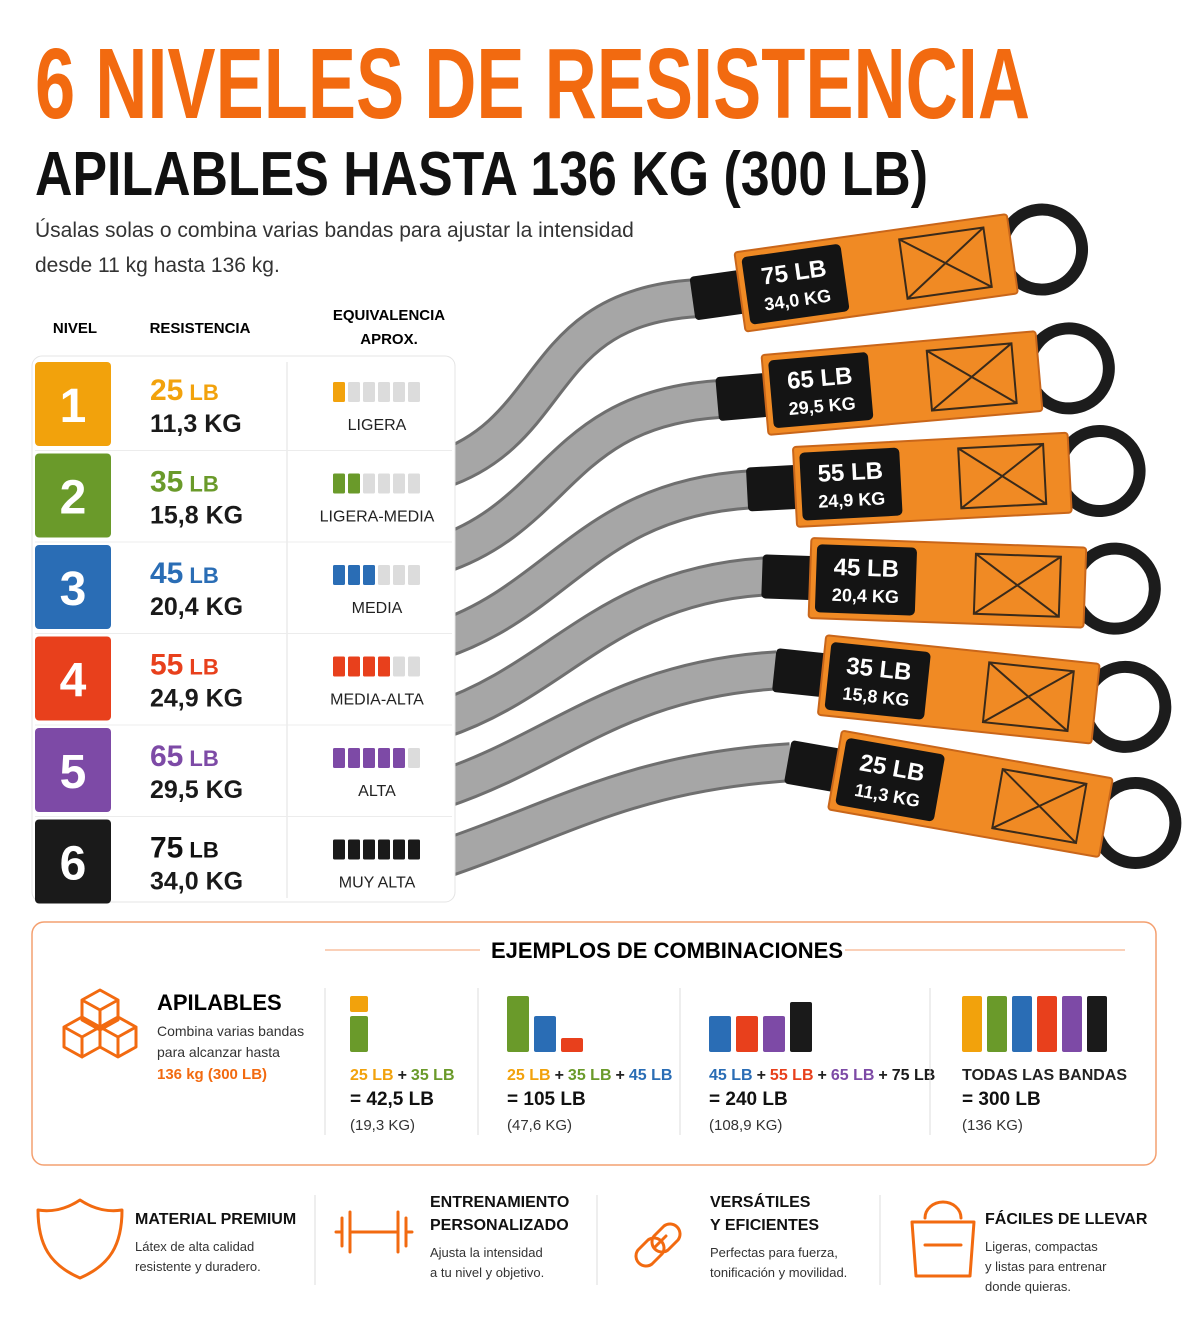 The image size is (1186, 1326). I want to click on level-box, so click(73, 495).